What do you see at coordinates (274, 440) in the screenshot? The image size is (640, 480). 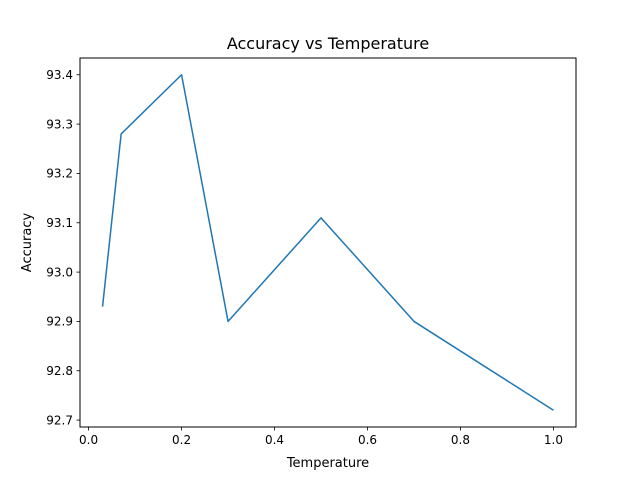 I see `x-tick-label: 0.4` at bounding box center [274, 440].